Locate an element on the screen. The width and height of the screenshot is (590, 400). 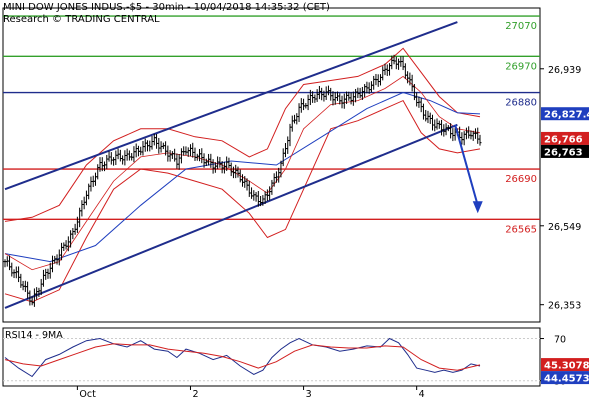
x-tick-label: 4 is located at coordinates (422, 394).